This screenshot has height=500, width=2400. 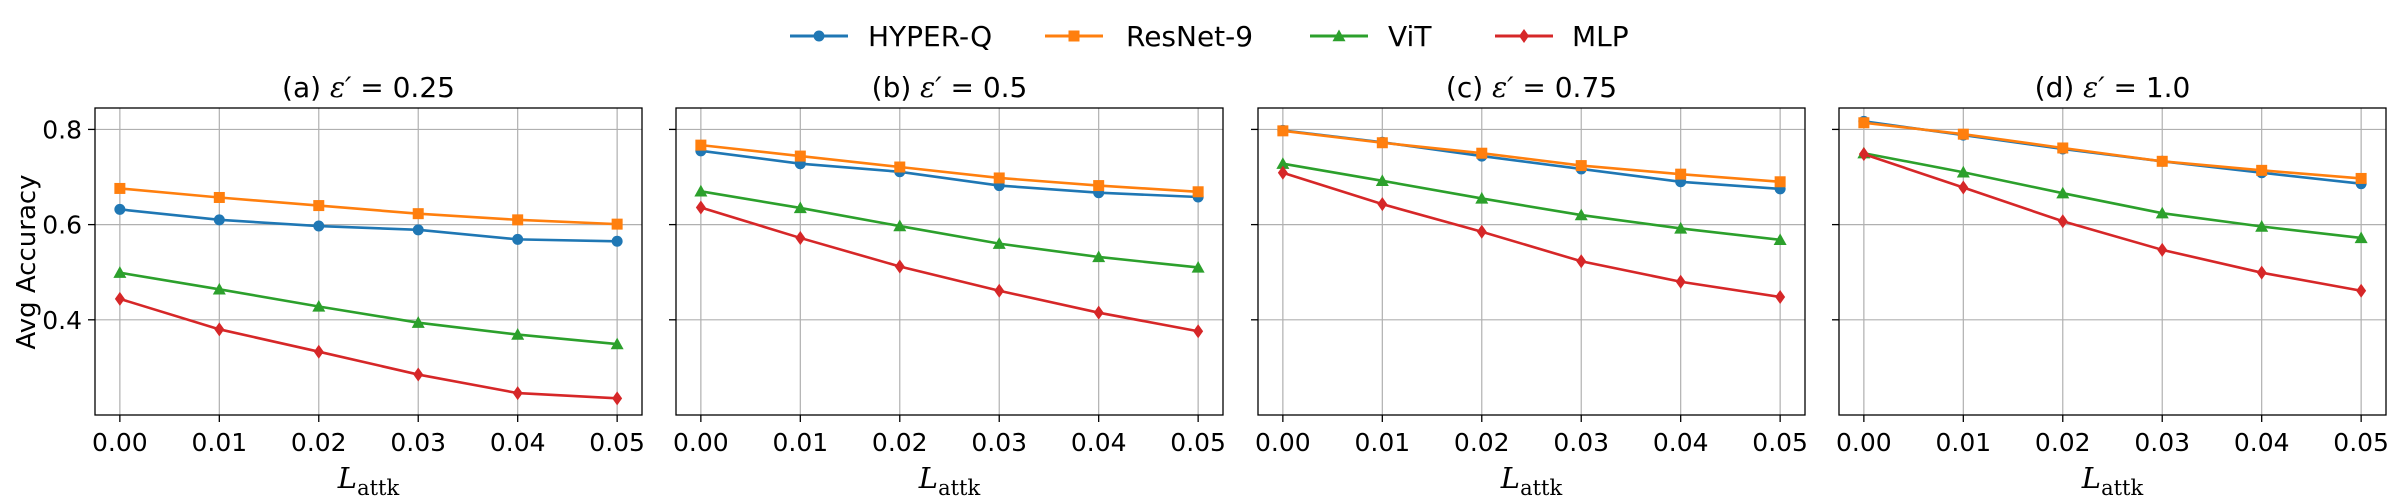 What do you see at coordinates (1524, 36) in the screenshot?
I see `legend-marker-mlp` at bounding box center [1524, 36].